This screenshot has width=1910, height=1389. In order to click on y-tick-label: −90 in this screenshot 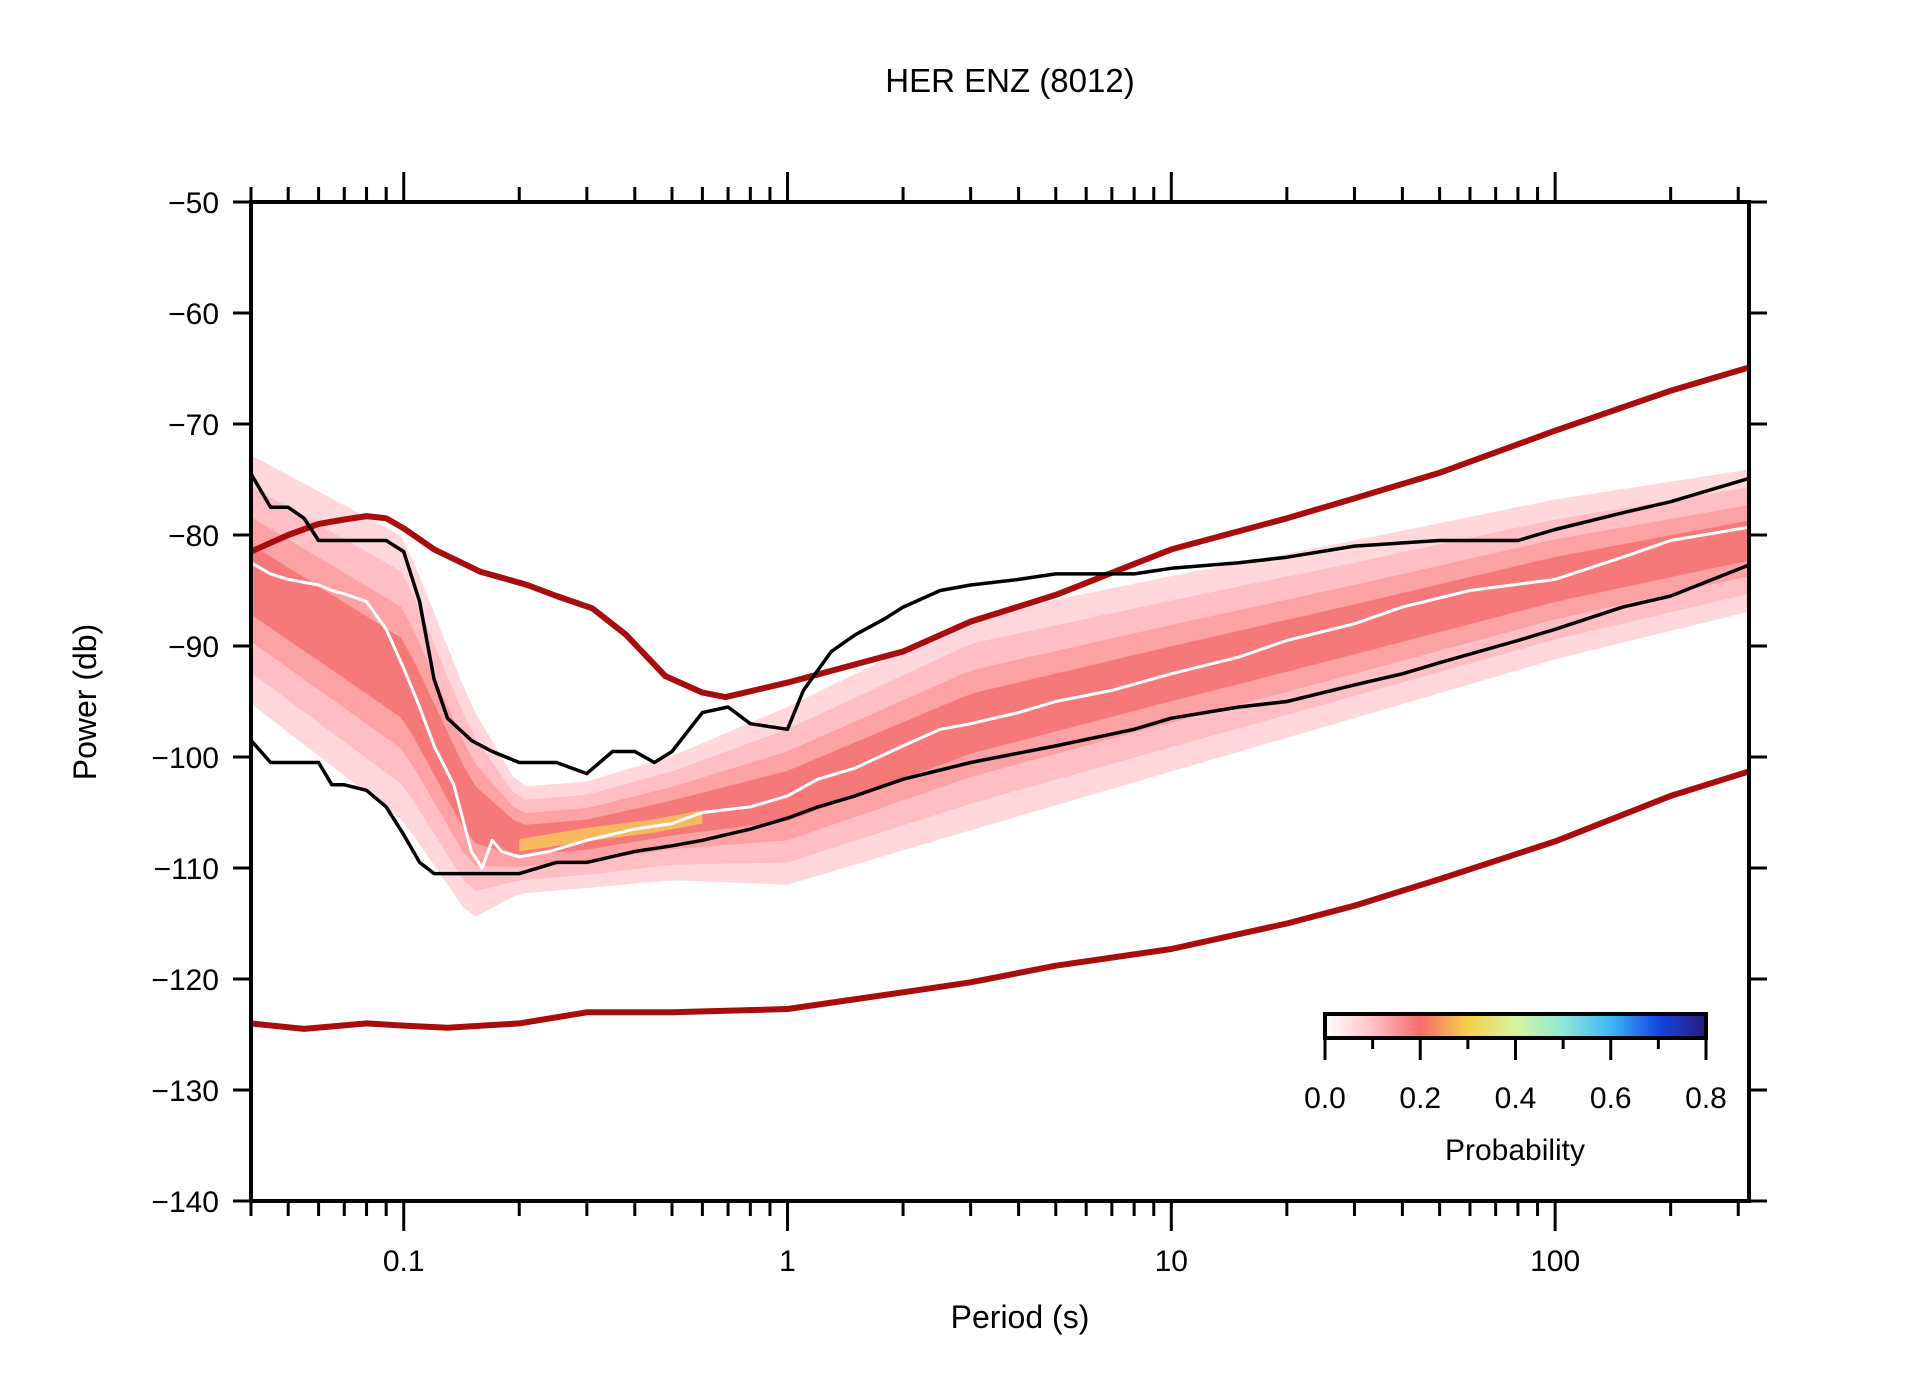, I will do `click(193, 647)`.